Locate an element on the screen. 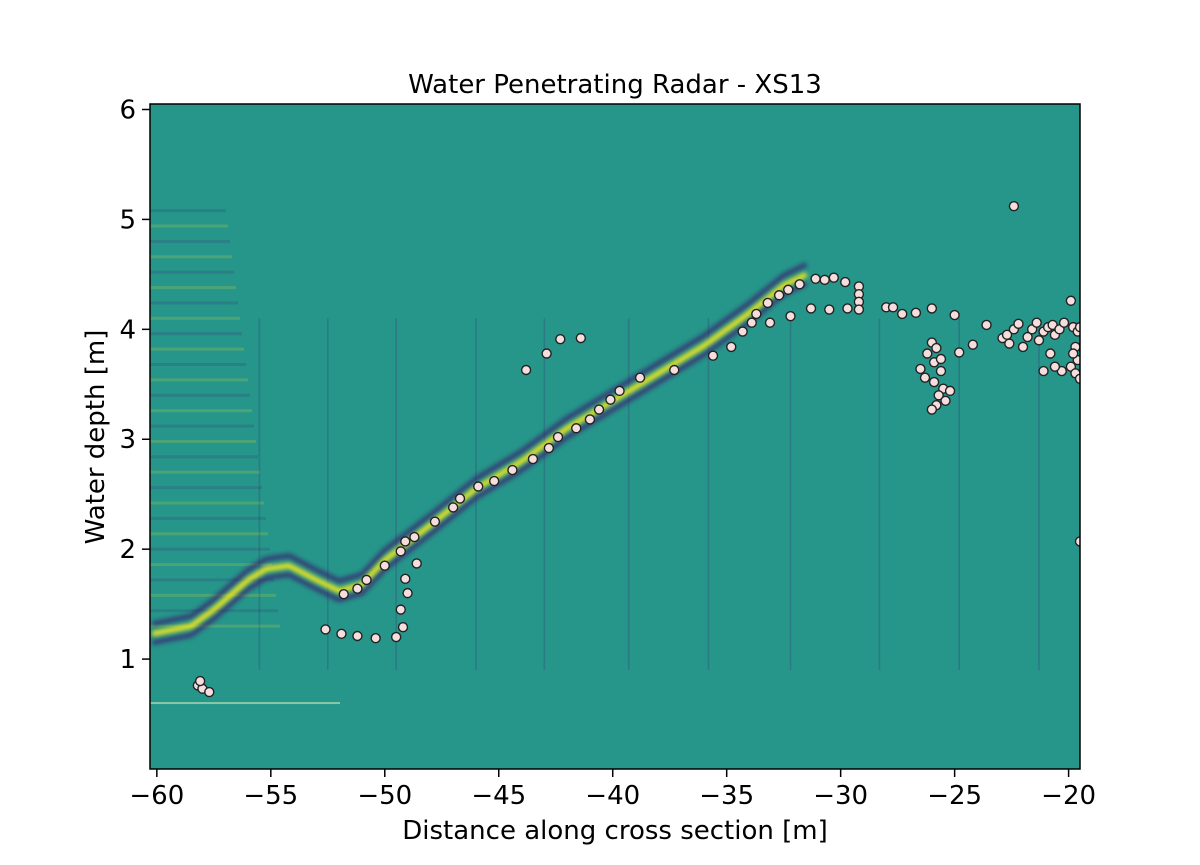  x-tick-label: −20 is located at coordinates (1068, 796).